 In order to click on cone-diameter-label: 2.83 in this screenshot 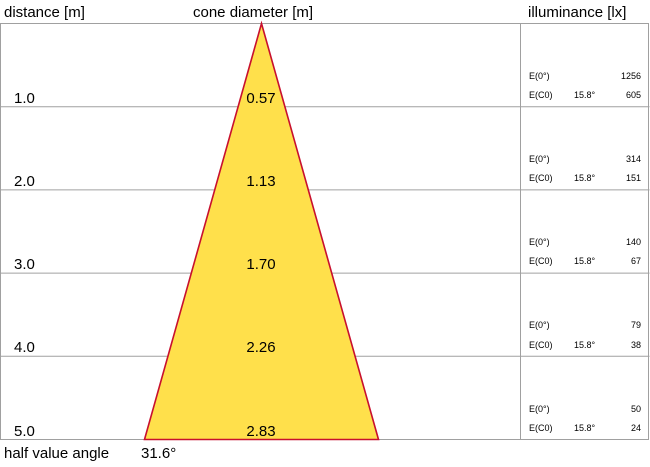, I will do `click(261, 431)`.